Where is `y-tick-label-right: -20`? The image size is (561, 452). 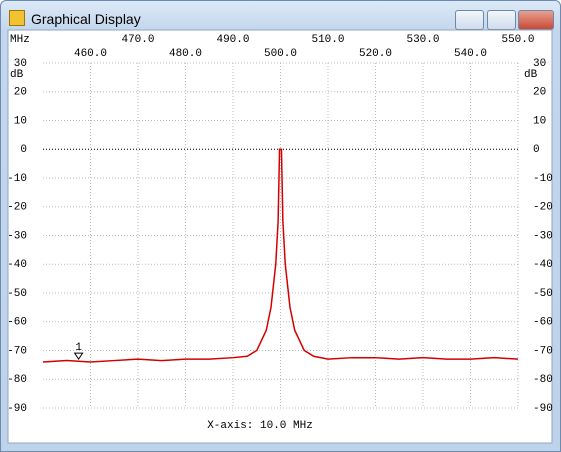 y-tick-label-right: -20 is located at coordinates (543, 208).